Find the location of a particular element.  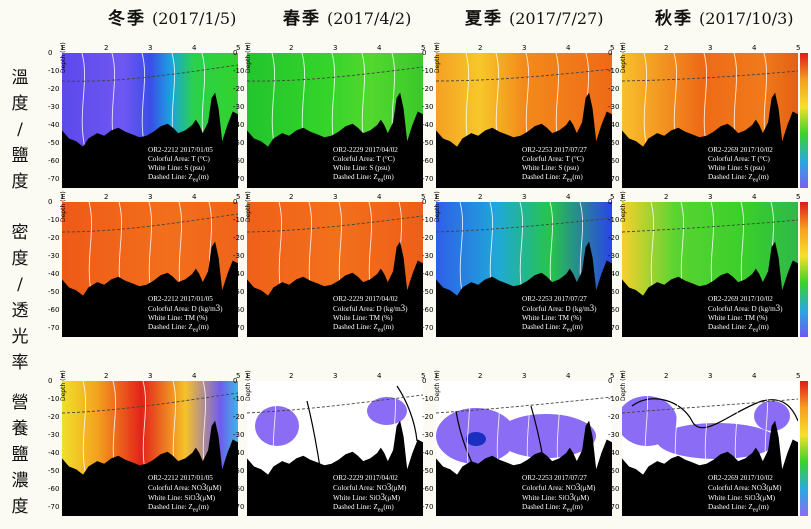

cruise-id: OR2-2229 2017/04/02 is located at coordinates (365, 150).